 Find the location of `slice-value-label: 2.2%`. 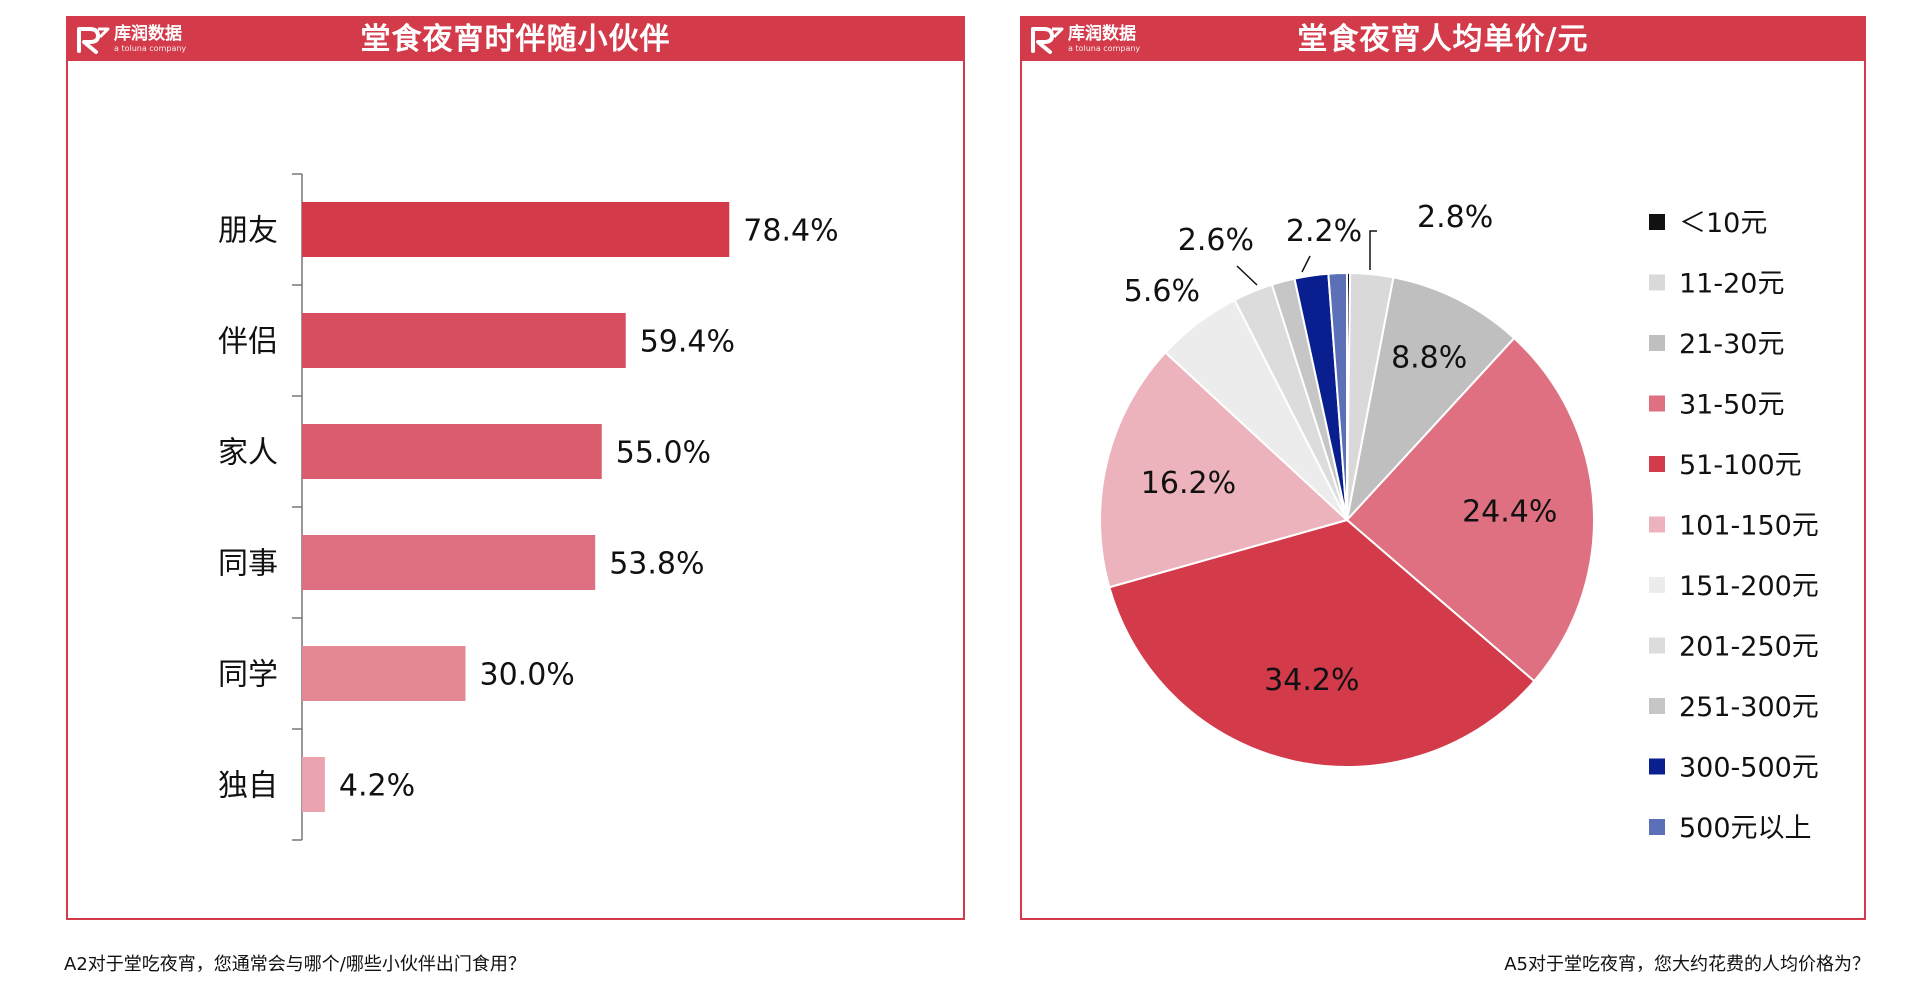

slice-value-label: 2.2% is located at coordinates (1324, 231).